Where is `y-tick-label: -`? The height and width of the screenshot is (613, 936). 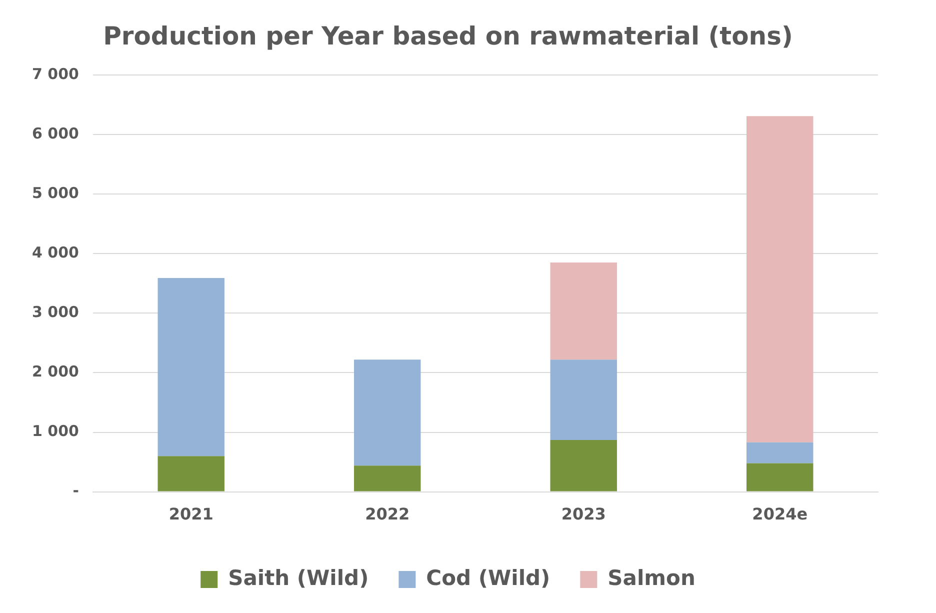
y-tick-label: - is located at coordinates (75, 491).